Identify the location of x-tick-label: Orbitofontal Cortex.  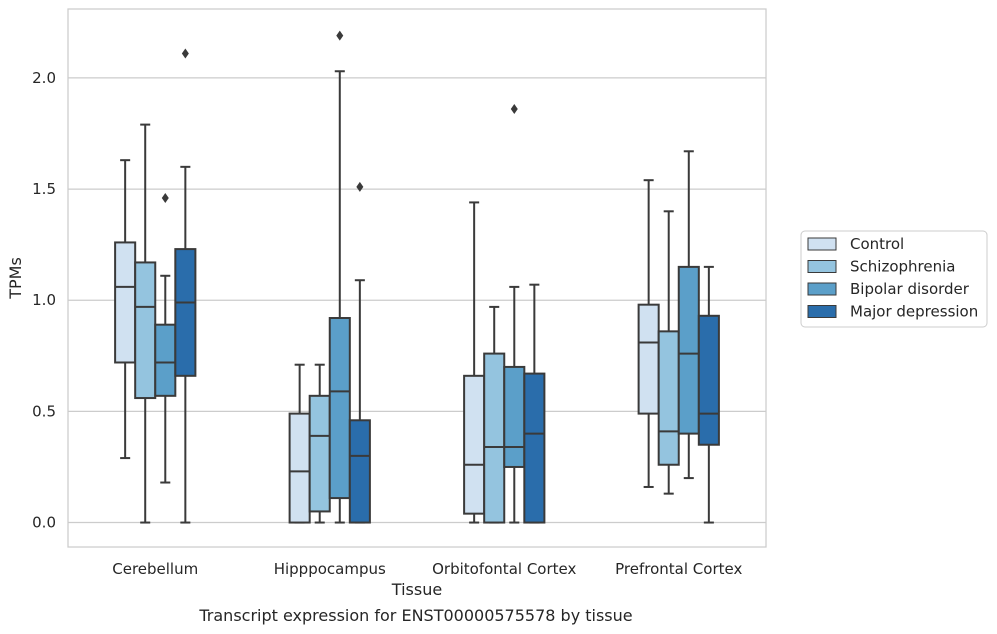
(504, 569).